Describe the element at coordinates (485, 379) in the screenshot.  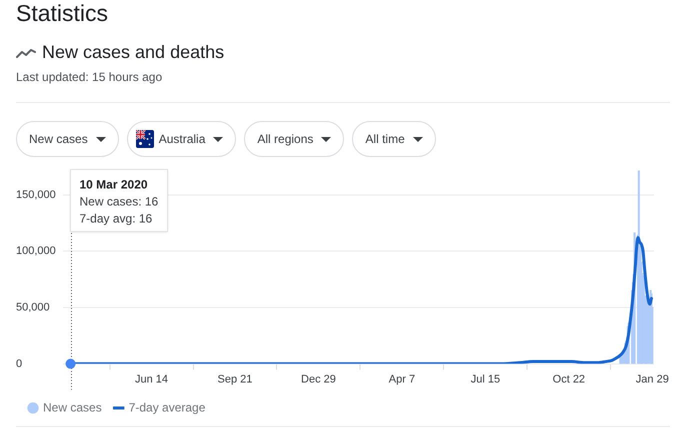
I see `x-tick-label: Jul 15` at that location.